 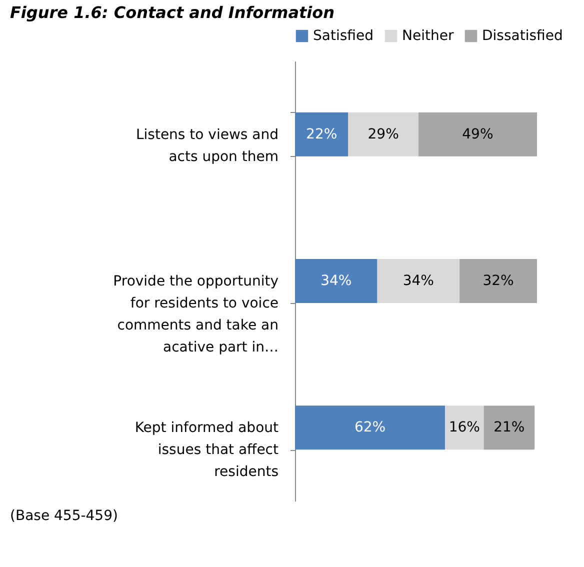 What do you see at coordinates (207, 145) in the screenshot?
I see `y-tick-label: Listens to views and acts upon them` at bounding box center [207, 145].